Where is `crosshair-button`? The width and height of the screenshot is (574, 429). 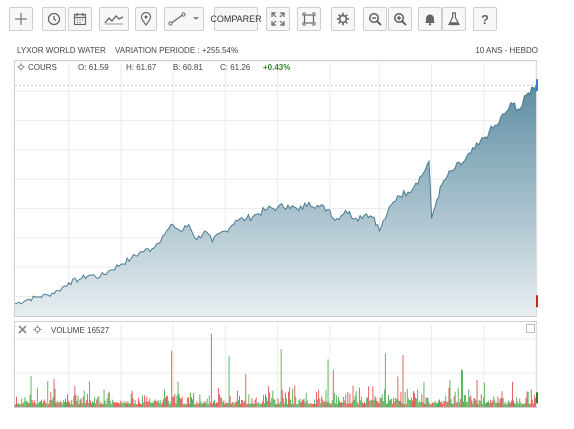 crosshair-button is located at coordinates (21, 19).